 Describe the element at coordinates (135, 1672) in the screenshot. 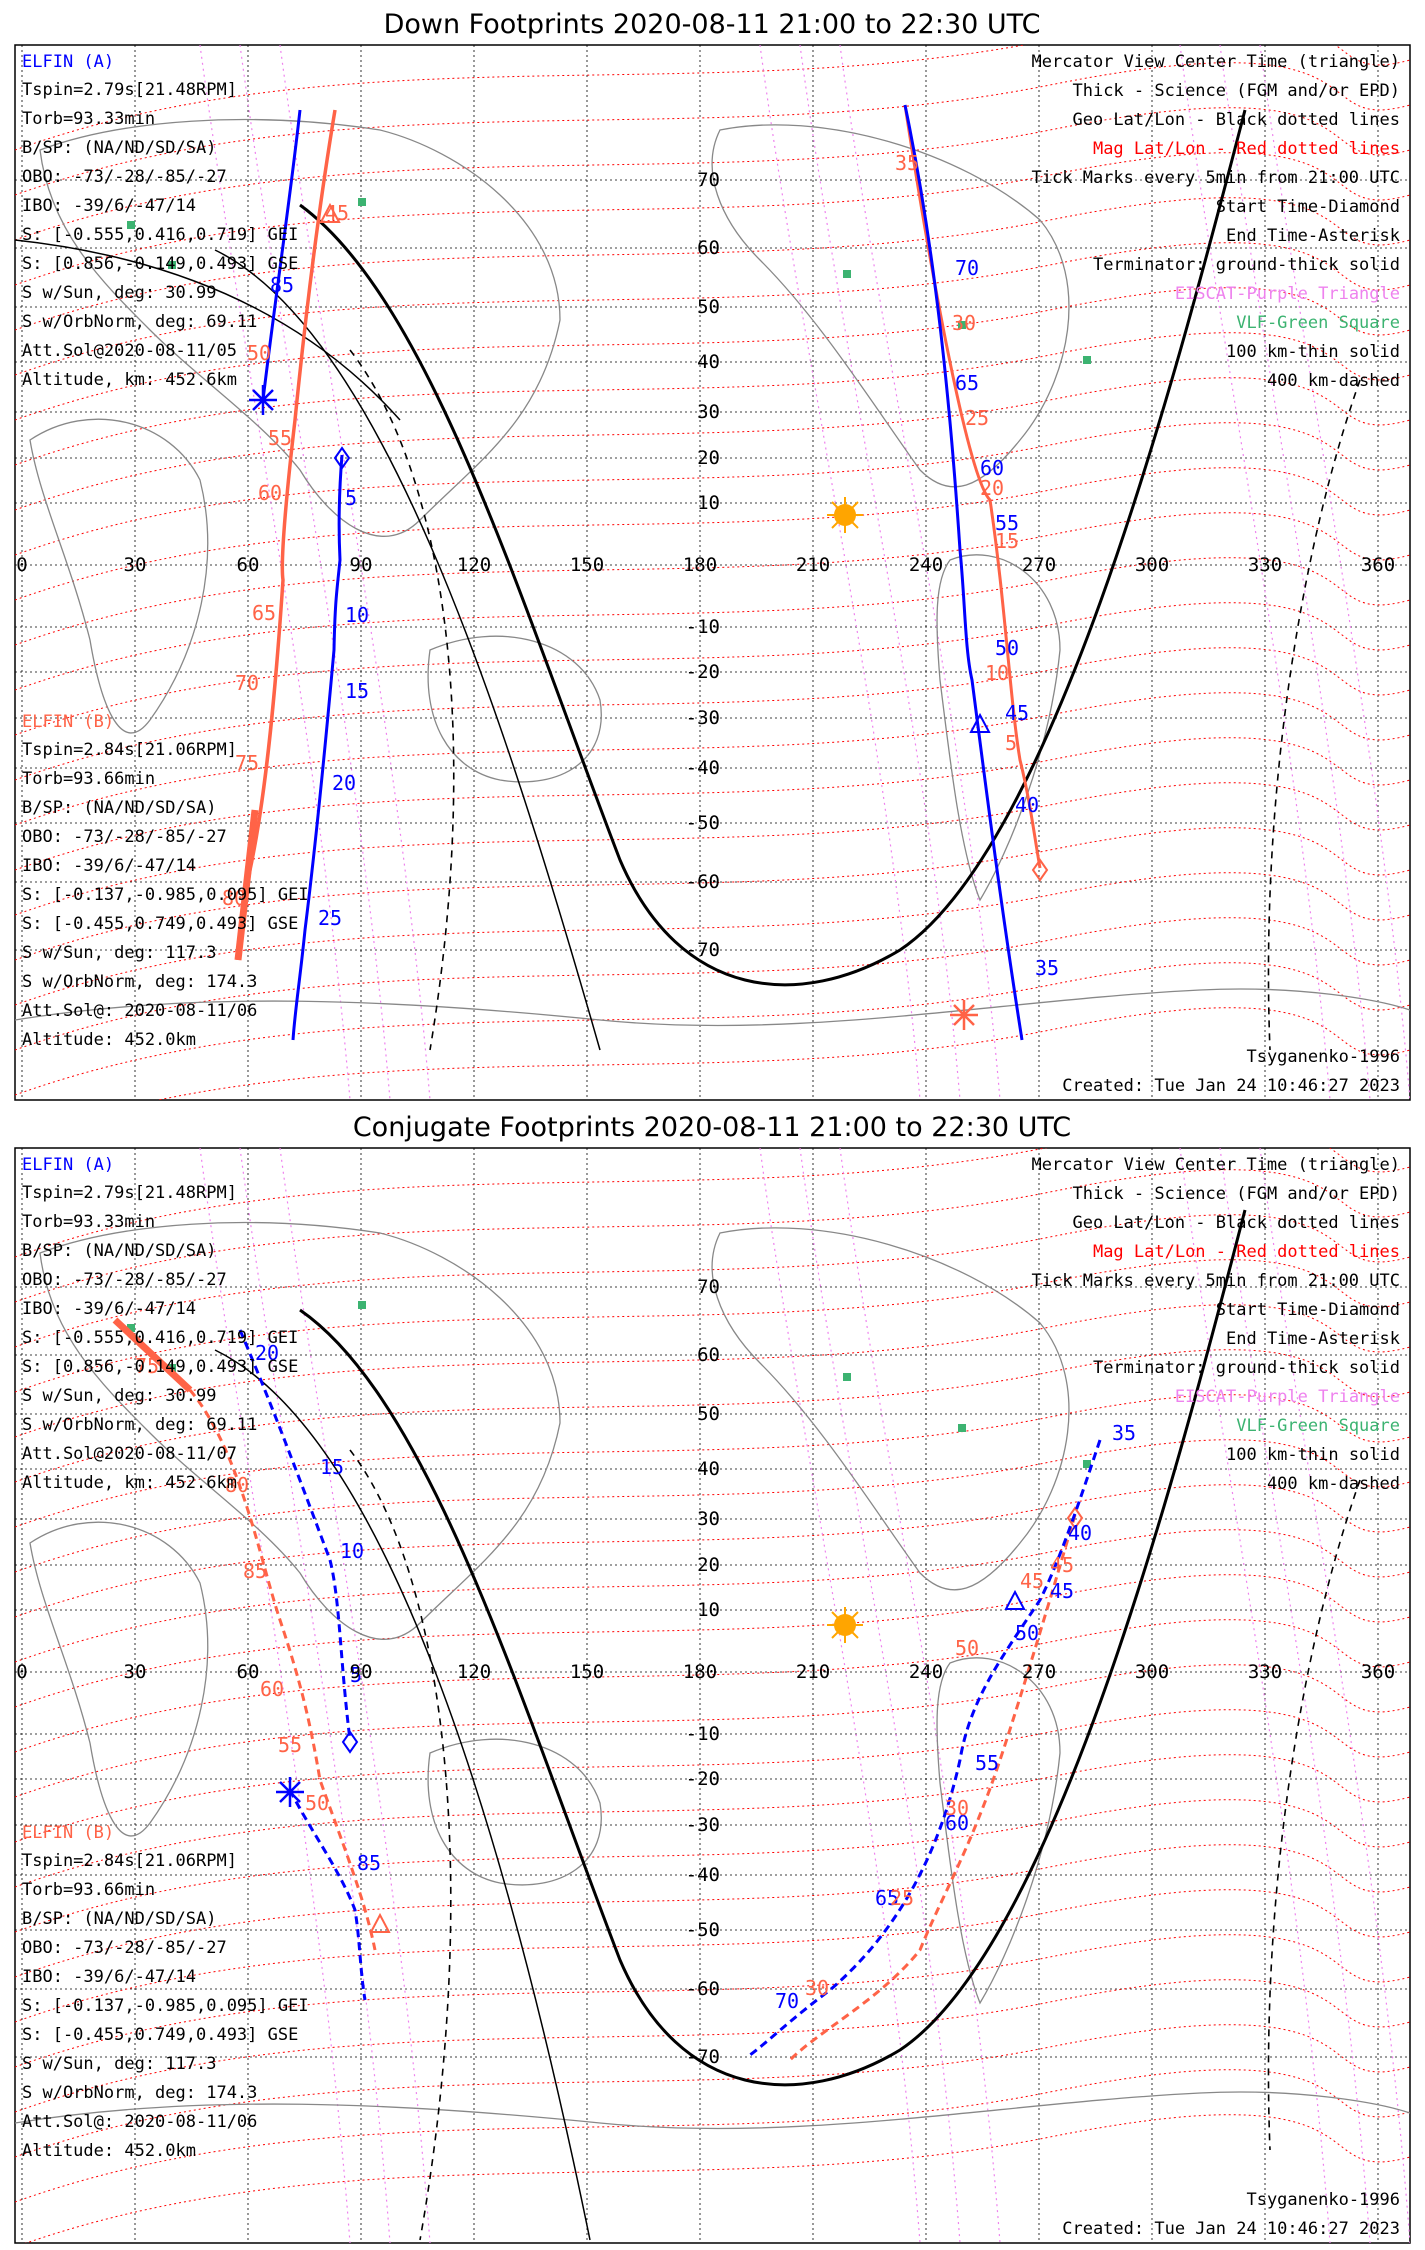

I see `lon-tick-label: 30` at that location.